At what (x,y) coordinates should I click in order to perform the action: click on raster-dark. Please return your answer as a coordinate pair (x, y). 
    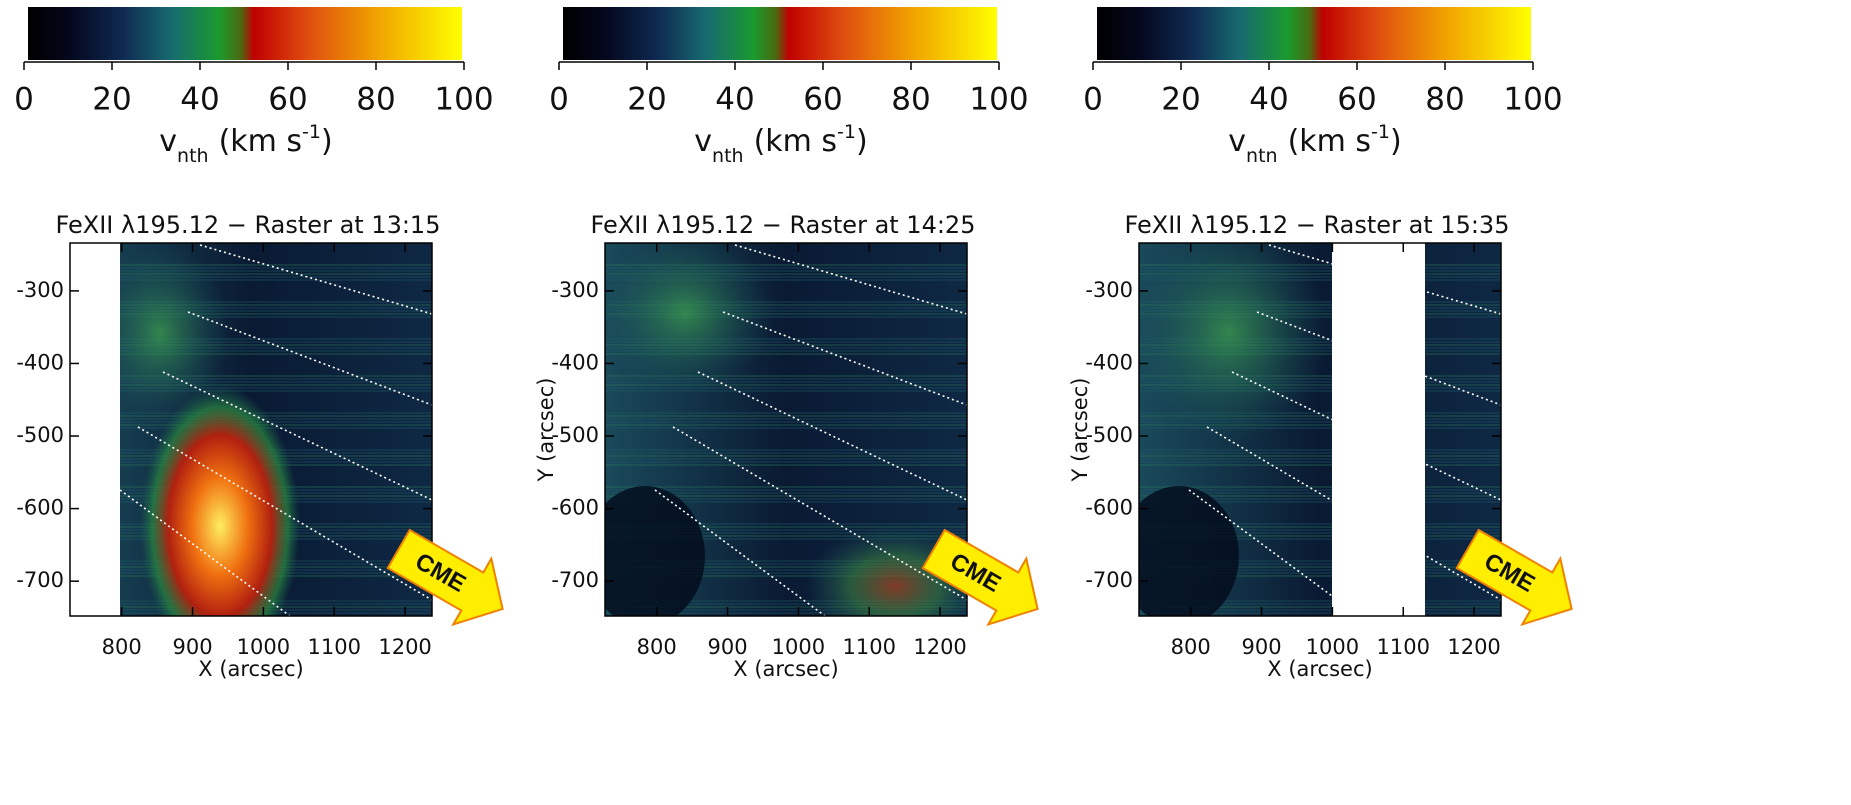
    Looking at the image, I should click on (655, 551).